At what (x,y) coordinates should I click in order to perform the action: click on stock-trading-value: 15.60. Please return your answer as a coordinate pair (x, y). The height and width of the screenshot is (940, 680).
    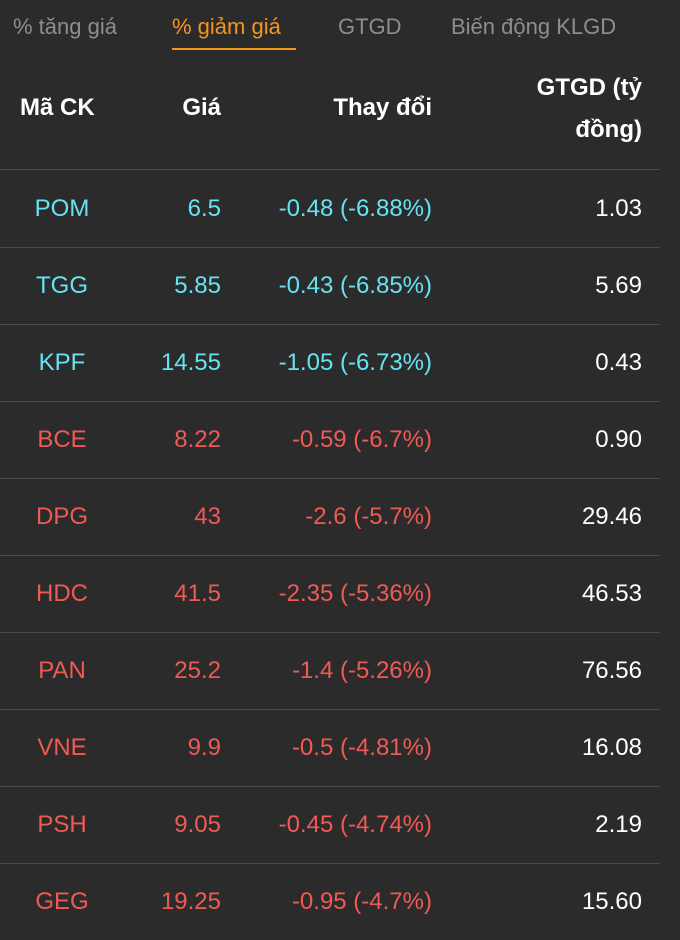
    Looking at the image, I should click on (611, 901).